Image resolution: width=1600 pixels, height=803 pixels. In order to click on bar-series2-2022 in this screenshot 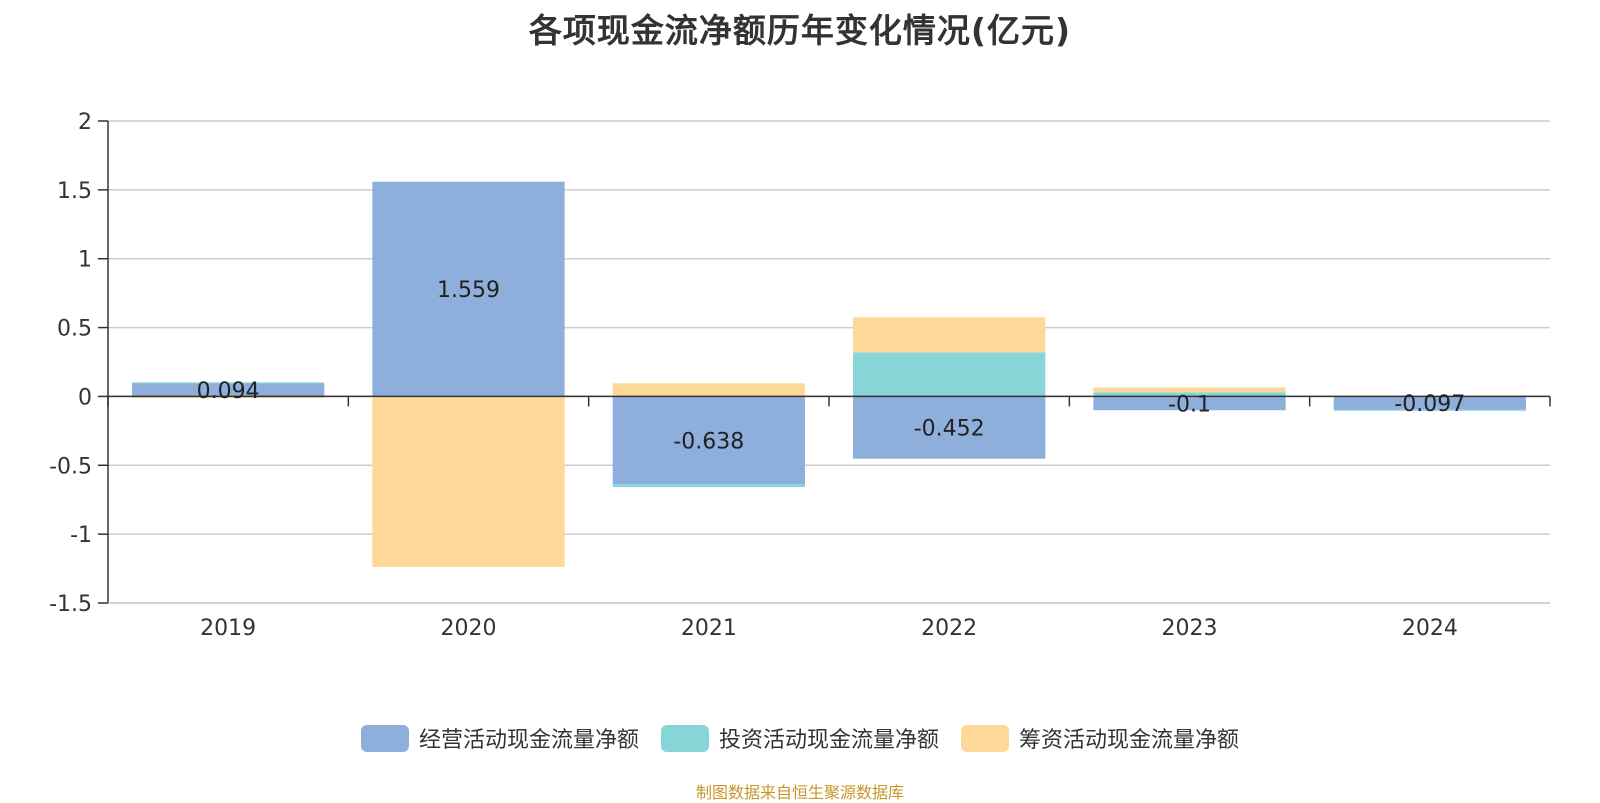, I will do `click(949, 335)`.